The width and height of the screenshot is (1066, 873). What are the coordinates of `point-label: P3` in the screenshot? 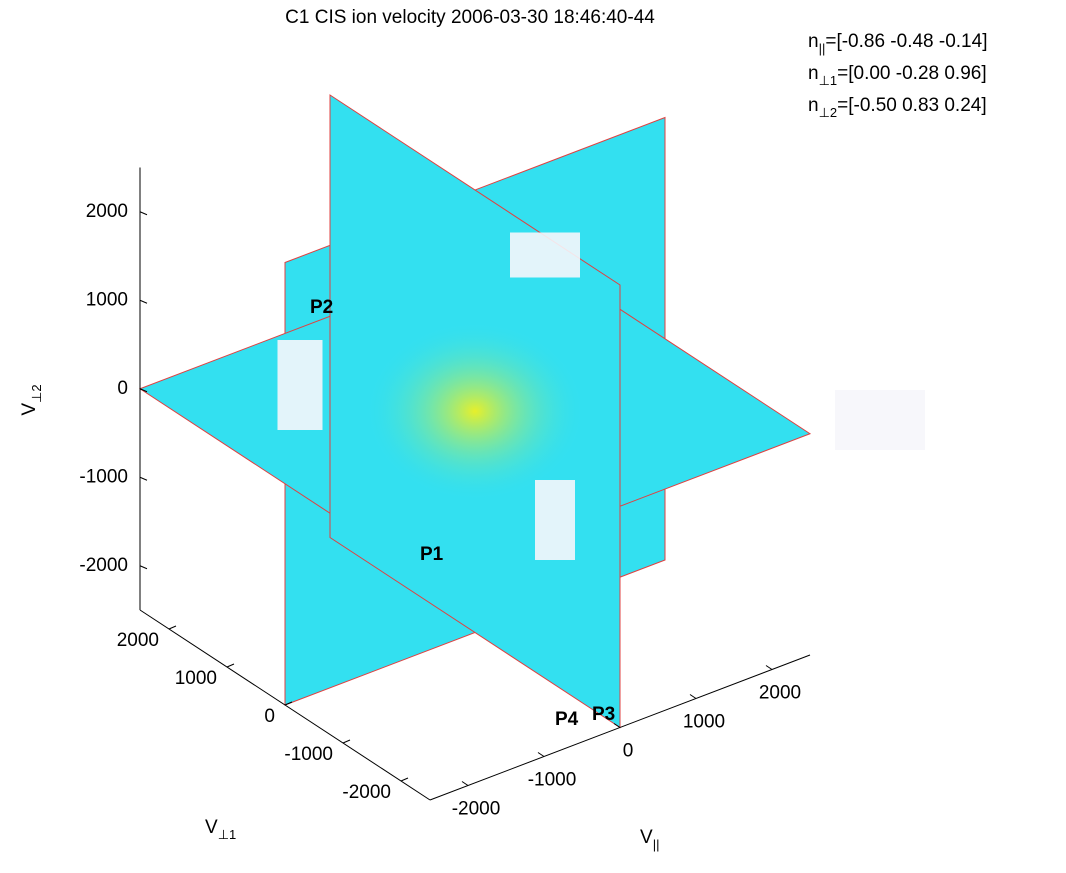 It's located at (603, 714).